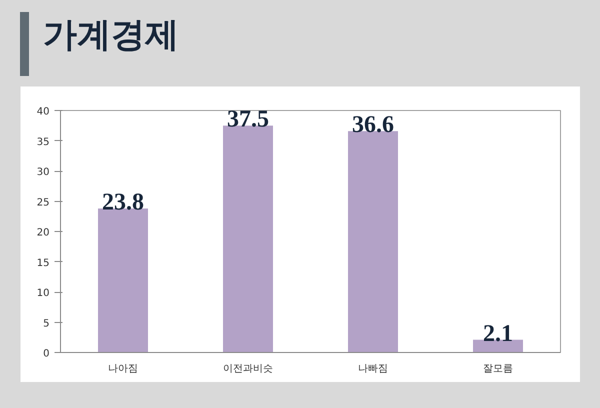 This screenshot has width=600, height=408. What do you see at coordinates (43, 202) in the screenshot?
I see `y-tick-label: 25` at bounding box center [43, 202].